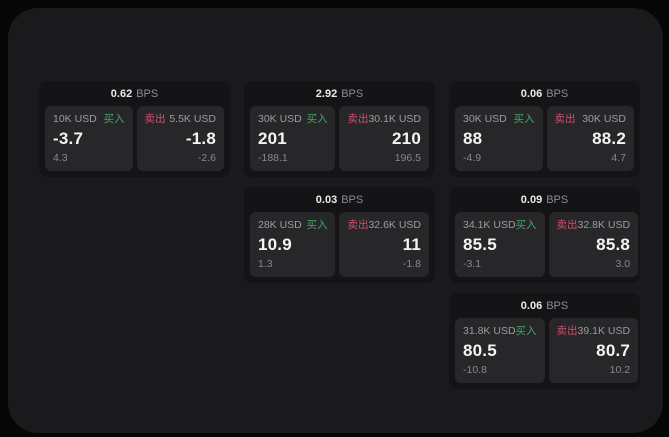 This screenshot has width=669, height=437. What do you see at coordinates (620, 370) in the screenshot?
I see `sell-sub-value: 10.2` at bounding box center [620, 370].